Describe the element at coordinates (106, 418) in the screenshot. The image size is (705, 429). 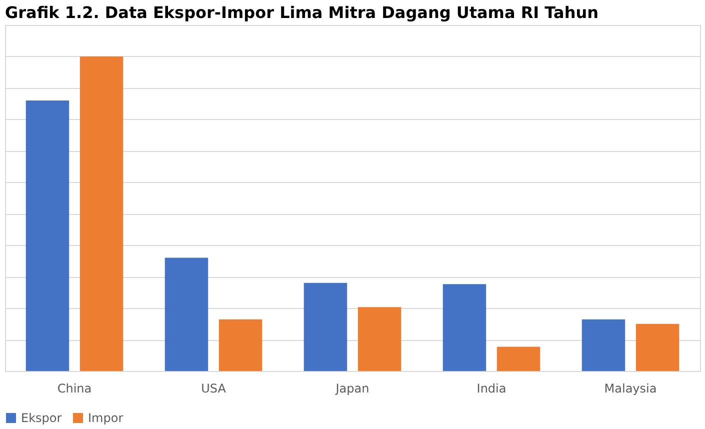
I see `legend-label: Impor` at that location.